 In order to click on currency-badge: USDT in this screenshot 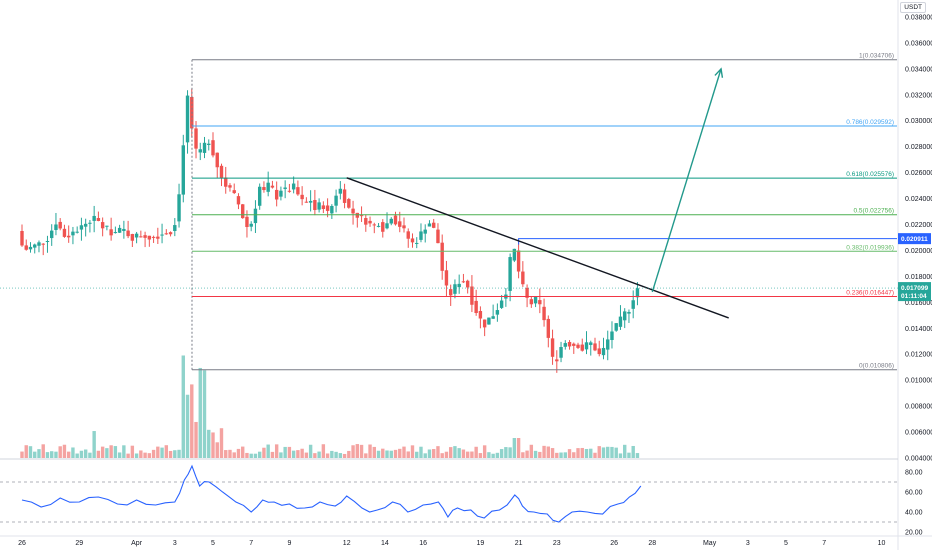, I will do `click(913, 7)`.